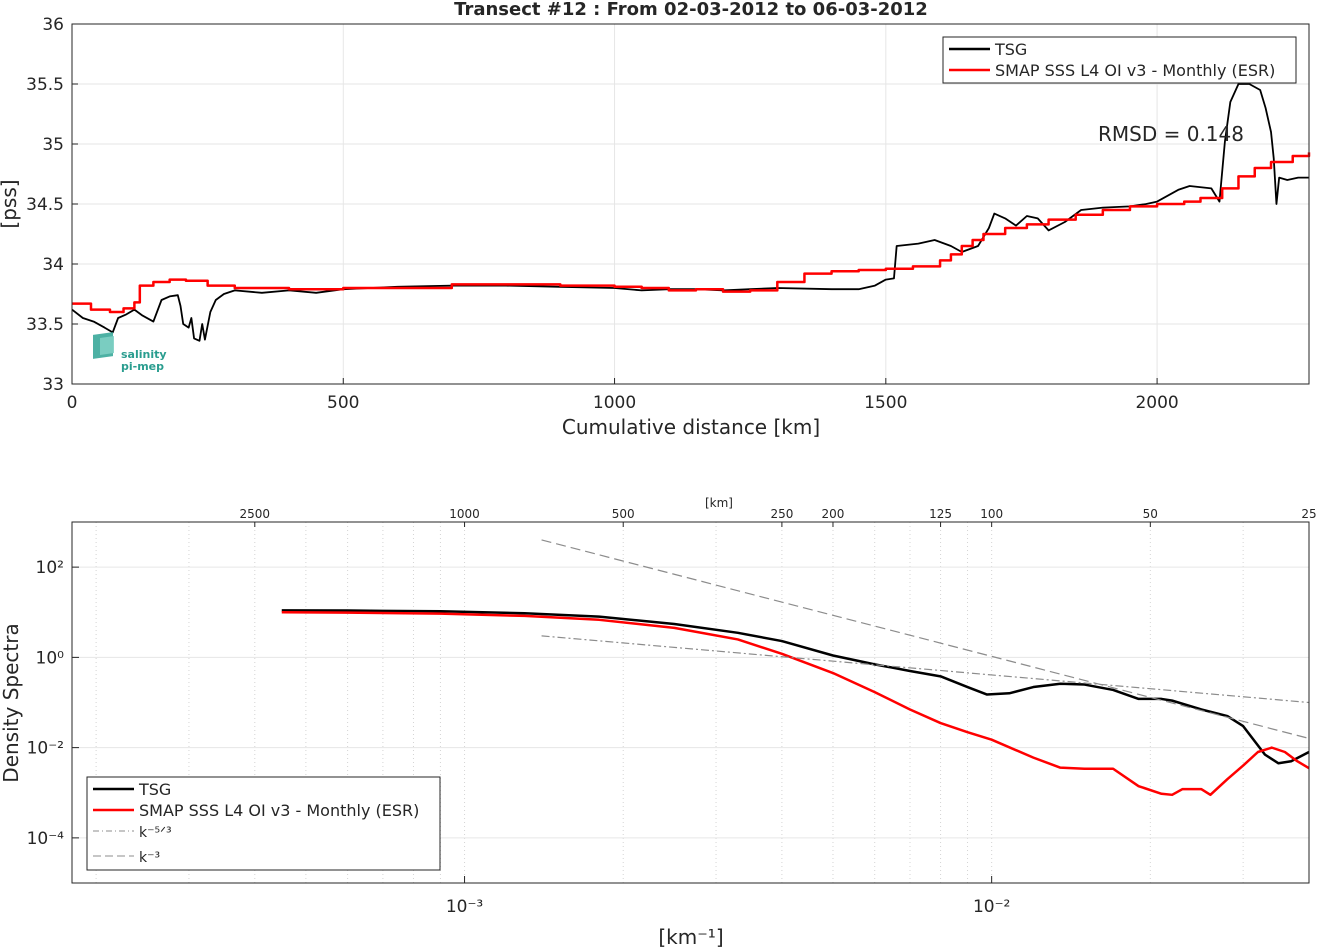 This screenshot has width=1317, height=948. Describe the element at coordinates (142, 366) in the screenshot. I see `logo-text-line2: pi-mep` at that location.